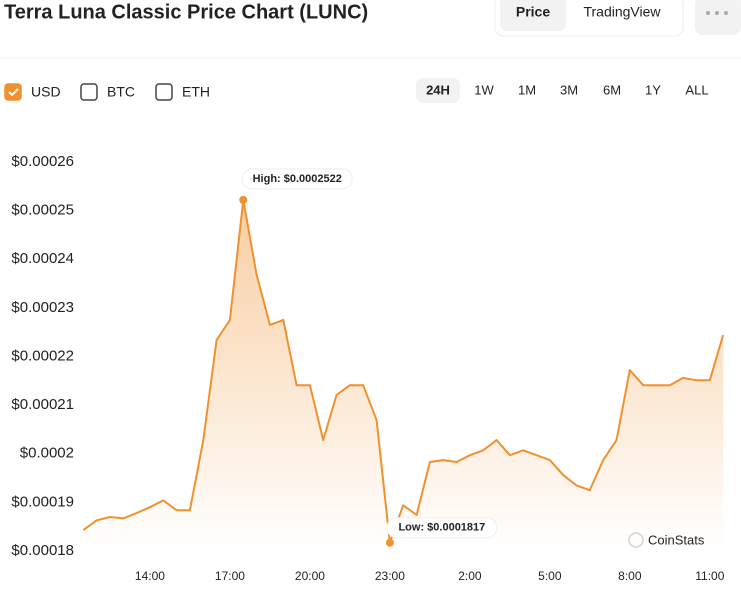  I want to click on x-tick-label: 14:00, so click(150, 576).